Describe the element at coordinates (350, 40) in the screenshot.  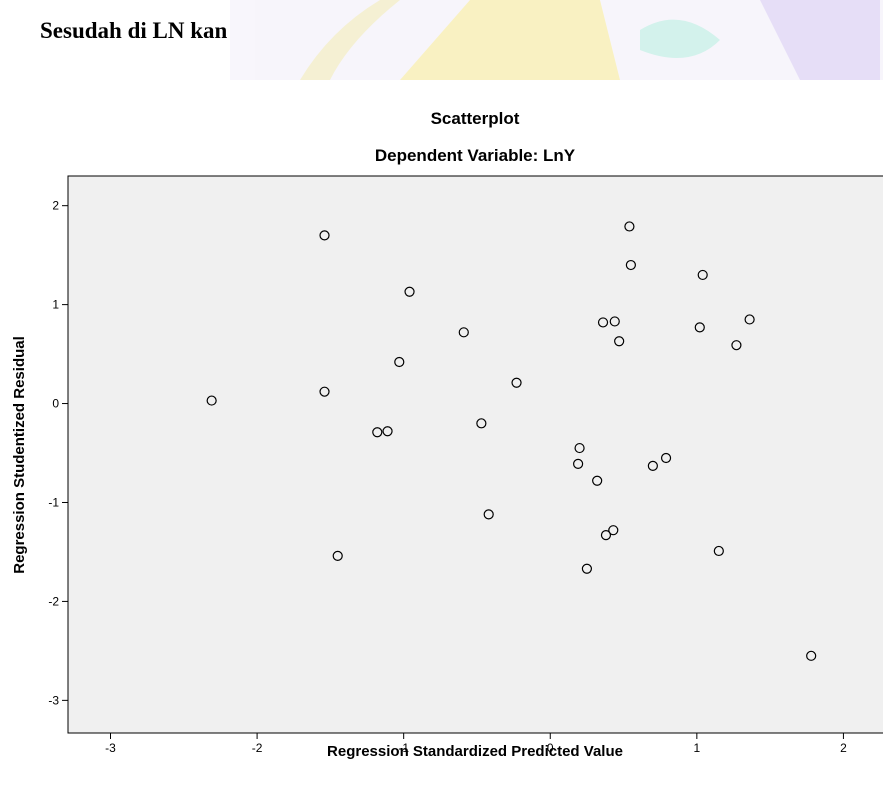
I see `watermark-leaf` at that location.